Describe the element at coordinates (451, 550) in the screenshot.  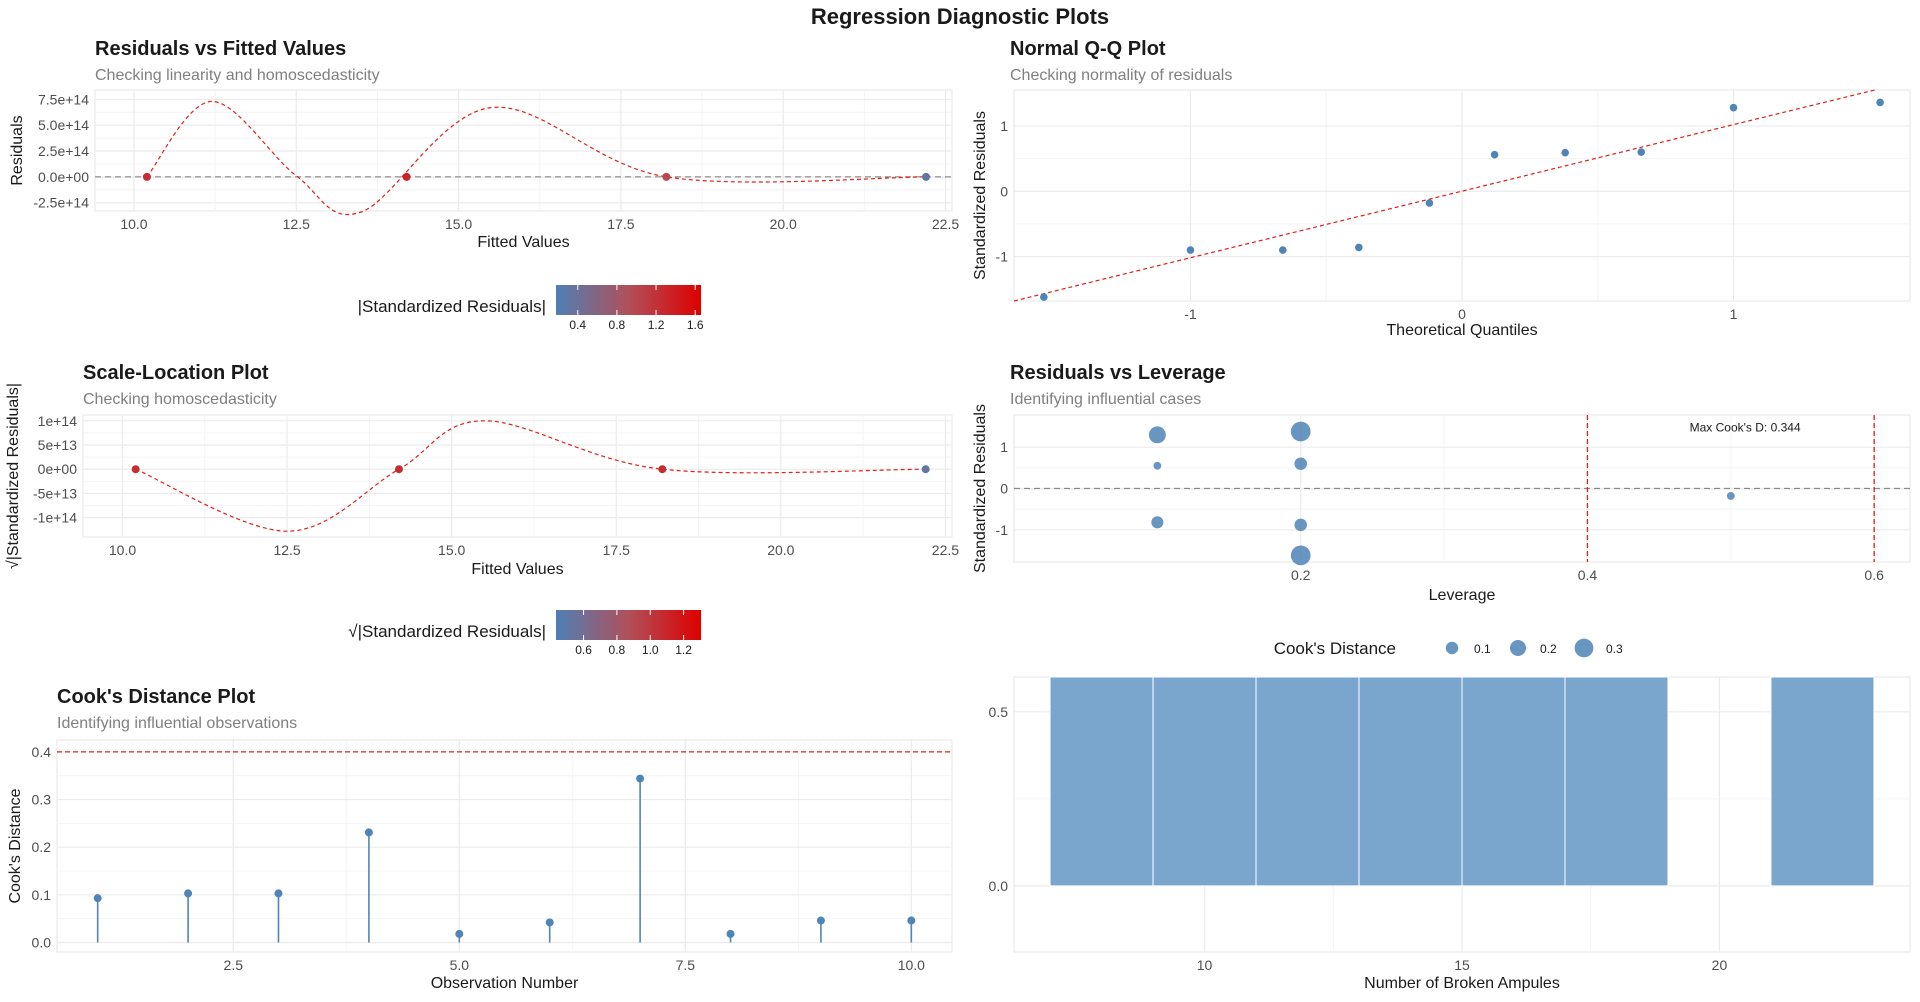
I see `sl-x-tick-label: 15.0` at that location.